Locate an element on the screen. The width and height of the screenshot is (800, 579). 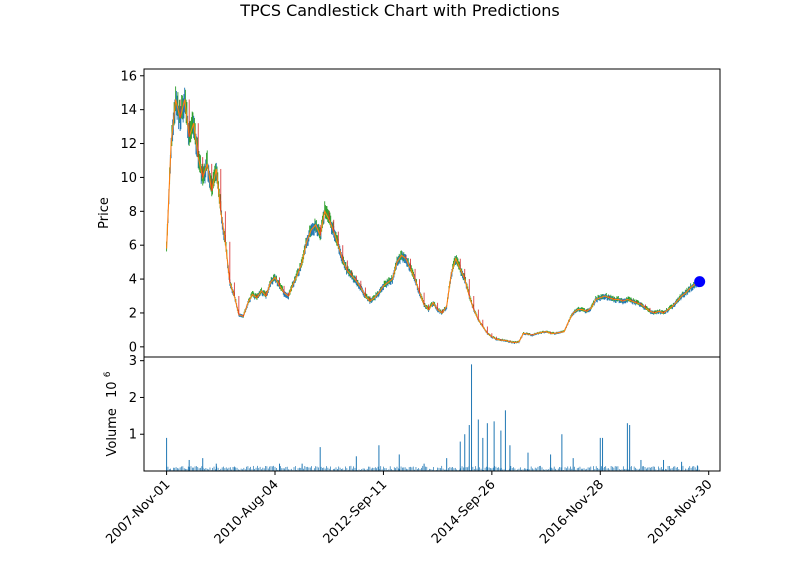
price-tick-label: 8 is located at coordinates (133, 212).